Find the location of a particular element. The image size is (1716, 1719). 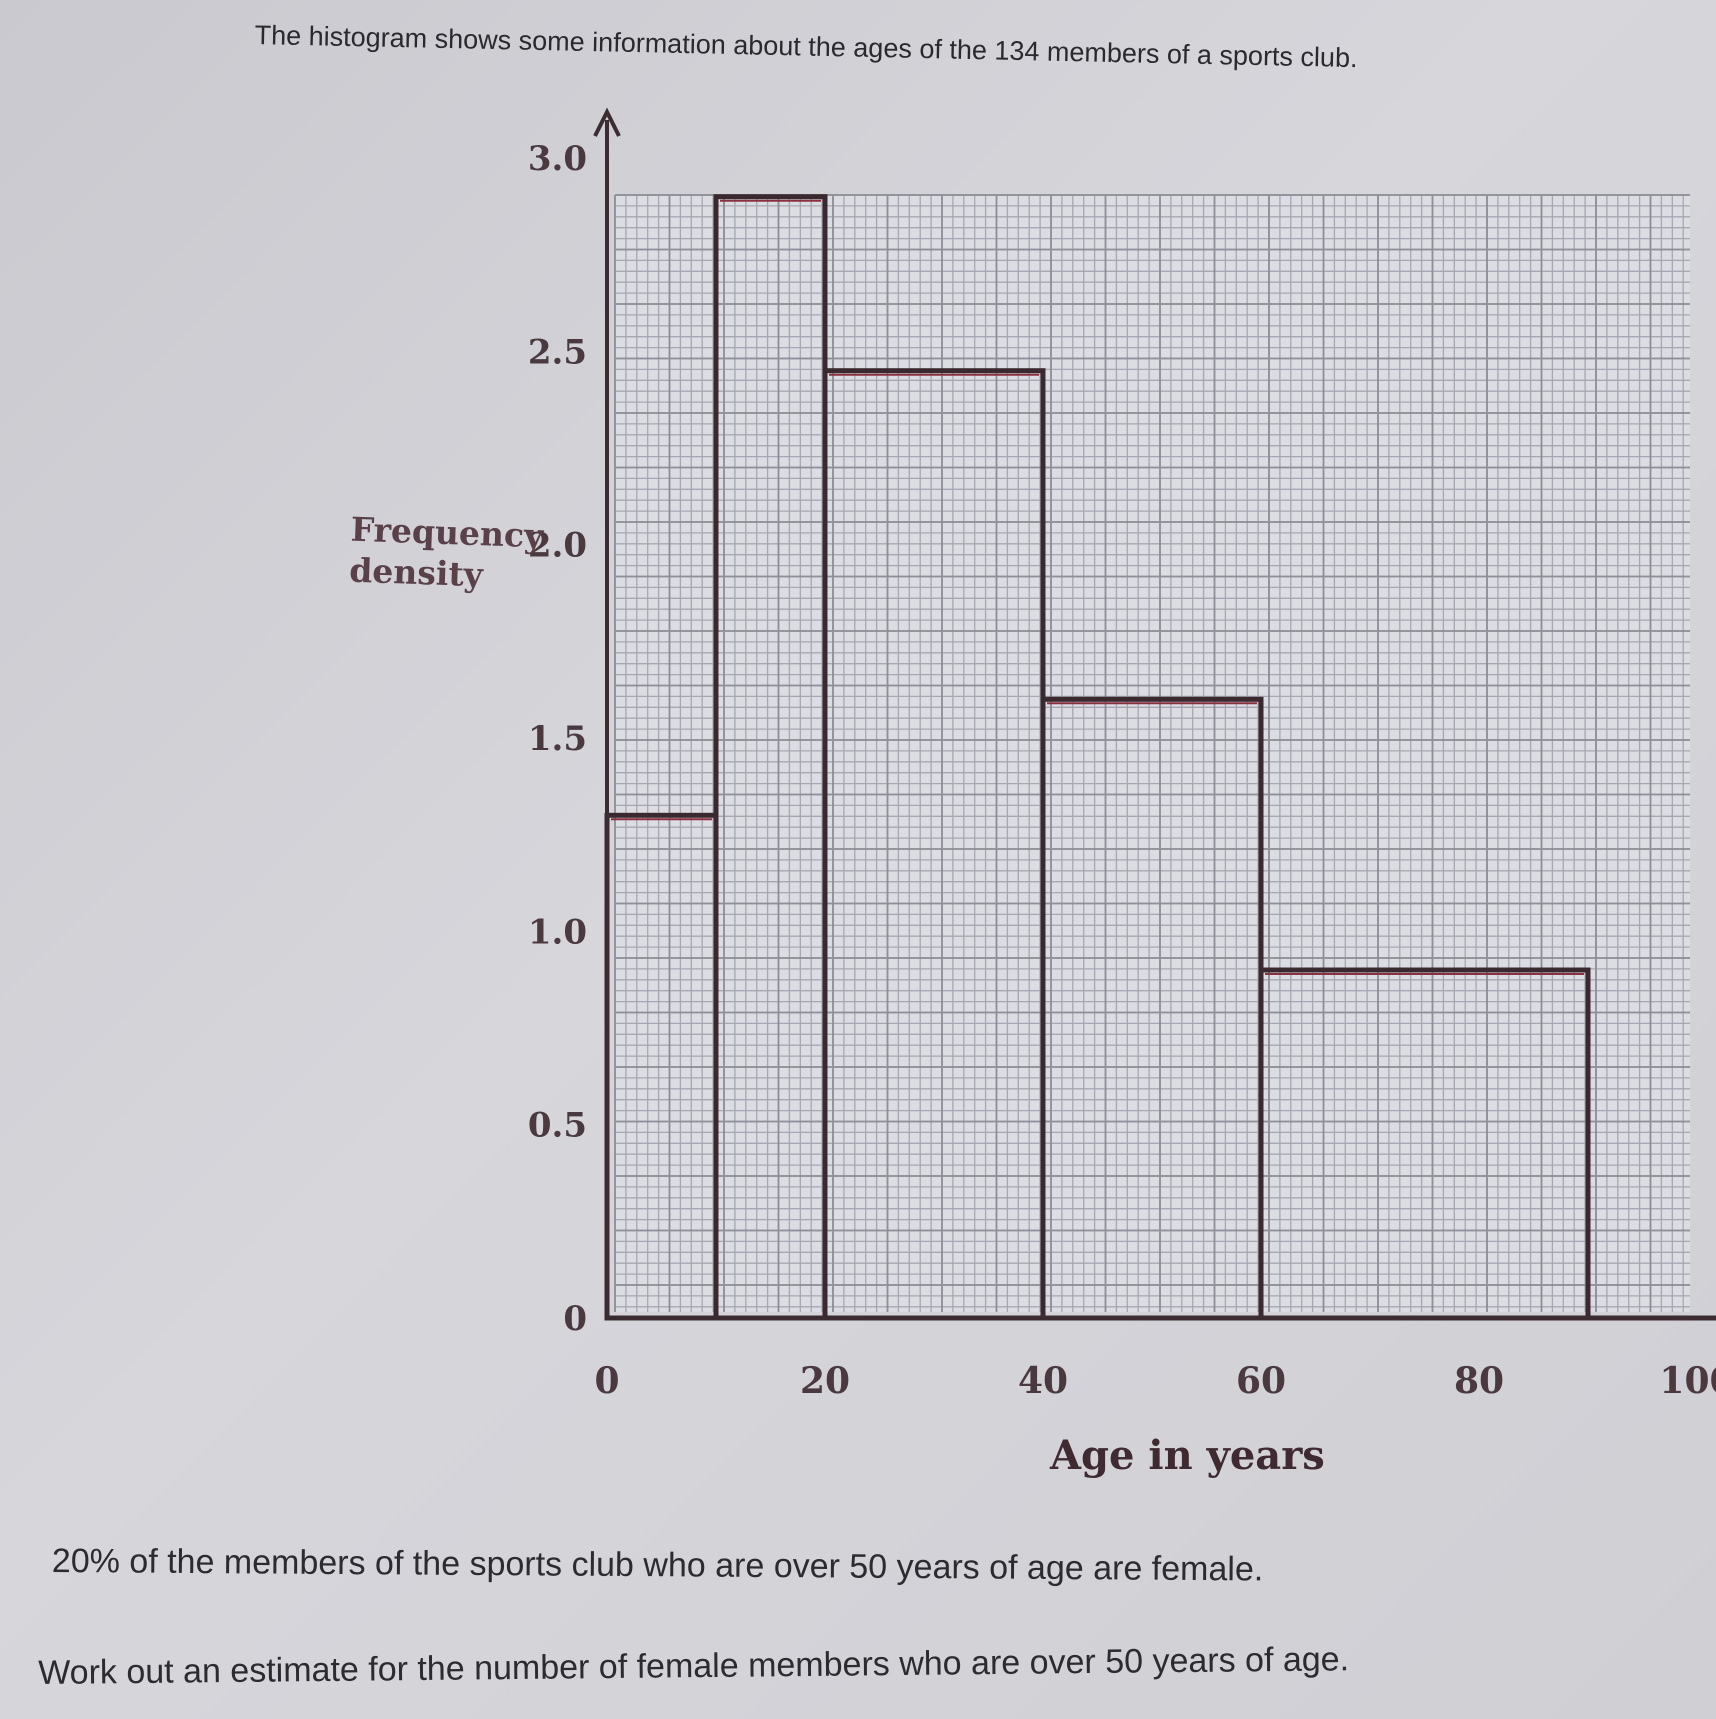

y-tick-label: 1.0 is located at coordinates (557, 932).